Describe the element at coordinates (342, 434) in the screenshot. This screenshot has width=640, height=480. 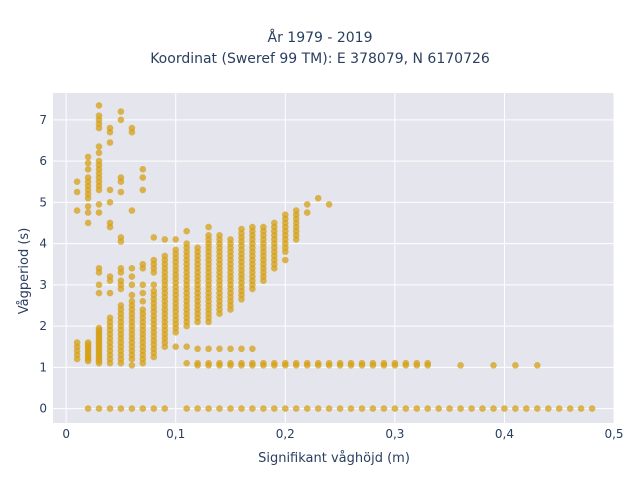
I see `x-axis-ticks: 0 0,1 0,2 0,3 0,4 0,5` at that location.